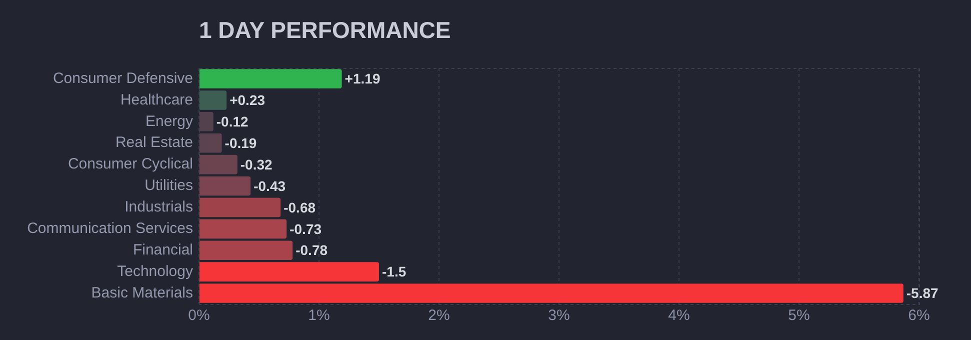  What do you see at coordinates (110, 229) in the screenshot?
I see `y-tick-label: Communication Services` at bounding box center [110, 229].